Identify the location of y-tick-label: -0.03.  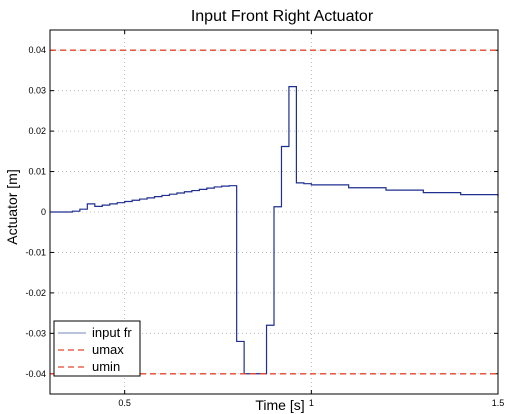
(35, 333).